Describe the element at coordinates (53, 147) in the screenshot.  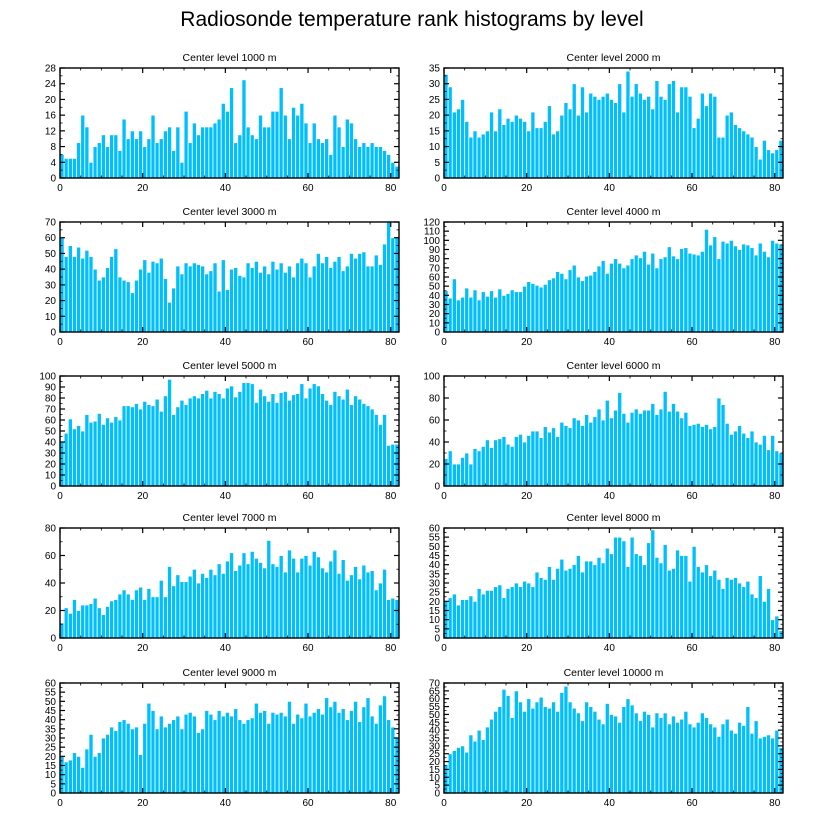
I see `y-tick-label: 8` at that location.